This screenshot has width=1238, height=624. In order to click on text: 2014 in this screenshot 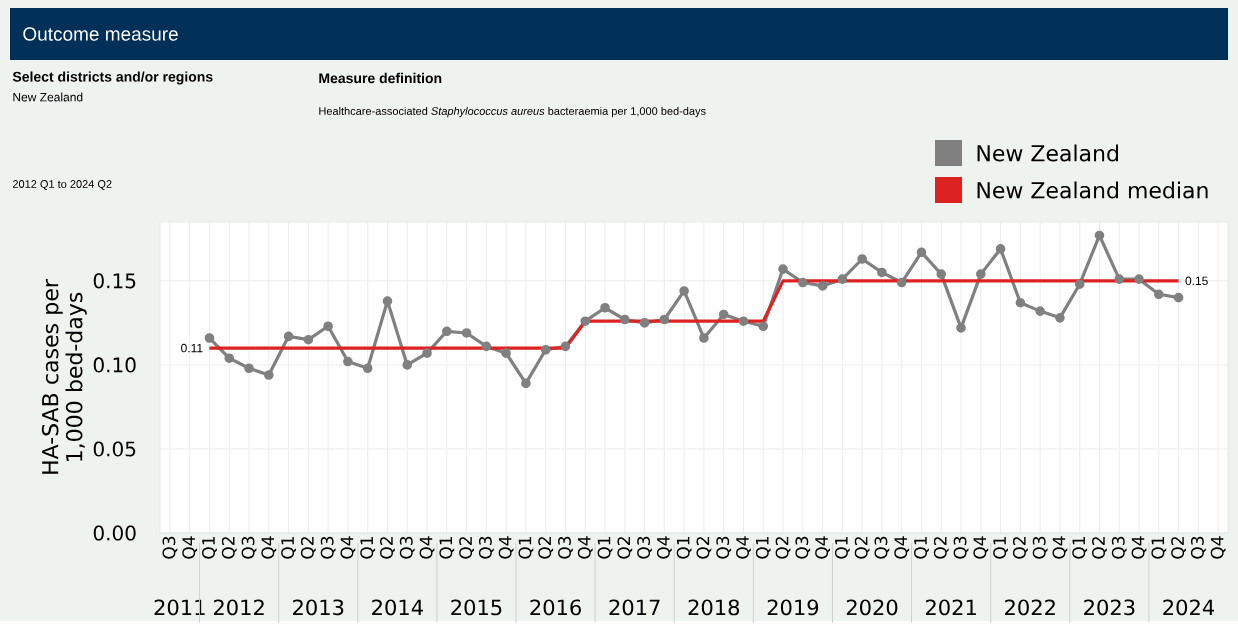, I will do `click(397, 607)`.